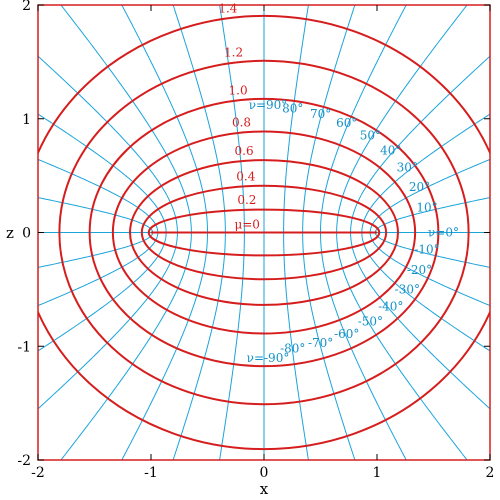 This screenshot has height=500, width=500. Describe the element at coordinates (419, 187) in the screenshot. I see `nu-label: 20°` at that location.